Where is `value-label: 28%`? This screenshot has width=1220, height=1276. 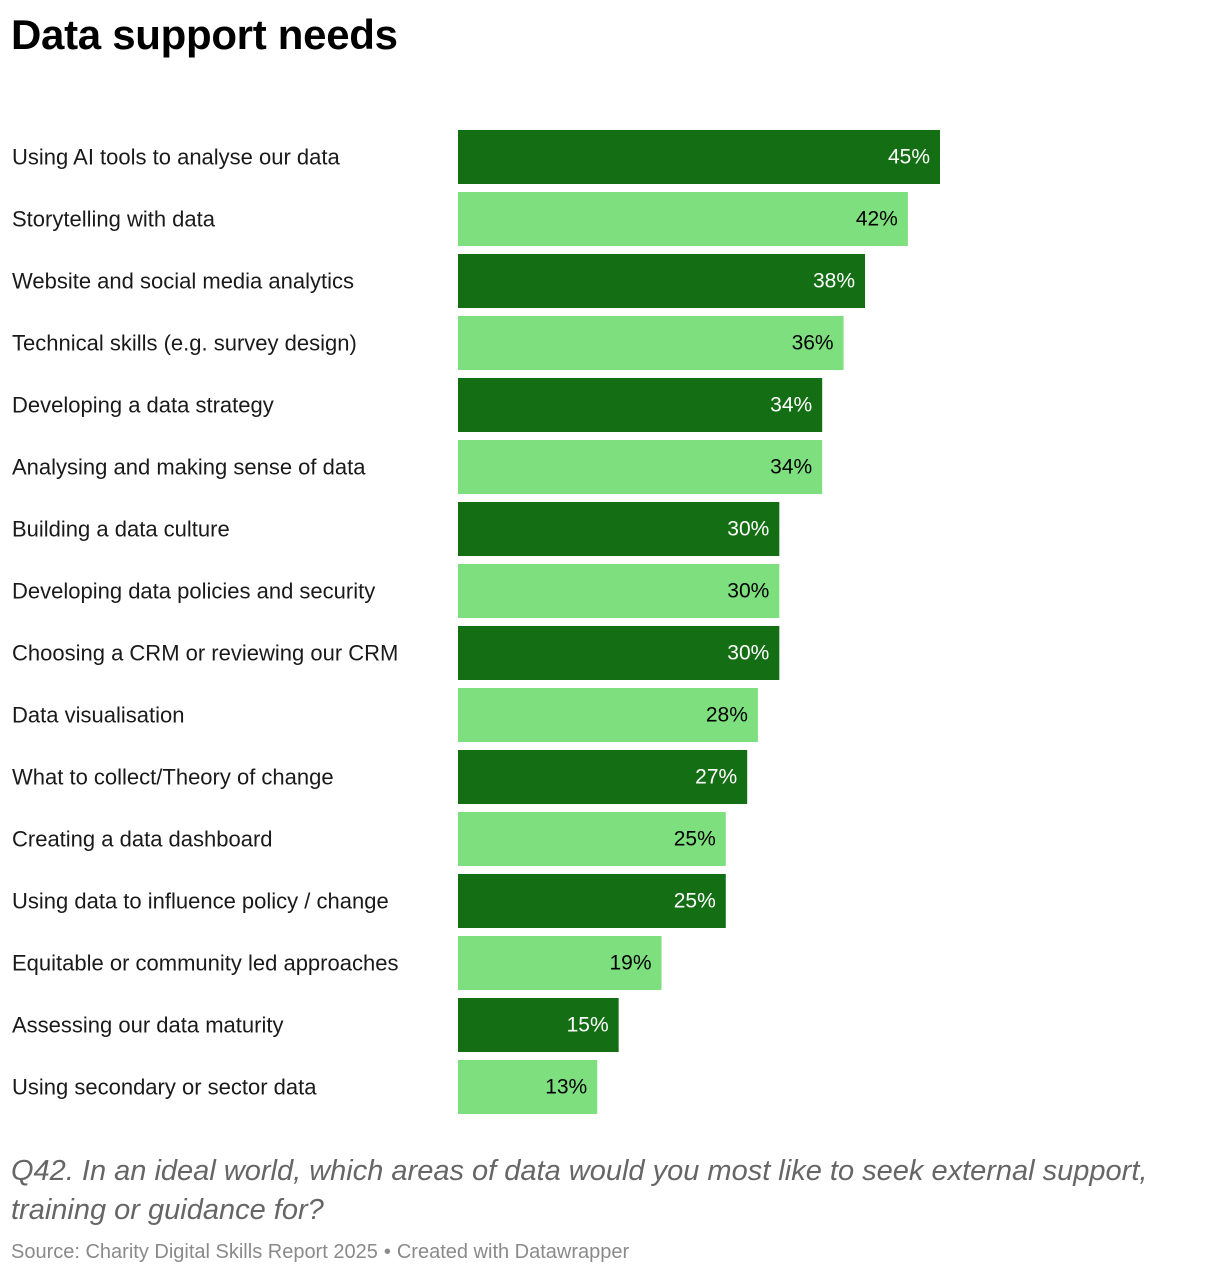 value-label: 28% is located at coordinates (727, 715).